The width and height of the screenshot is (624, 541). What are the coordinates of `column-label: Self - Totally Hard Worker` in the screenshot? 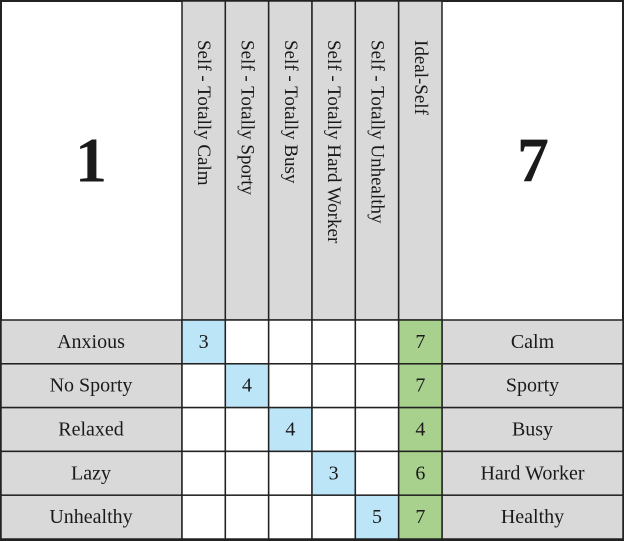 It's located at (333, 142).